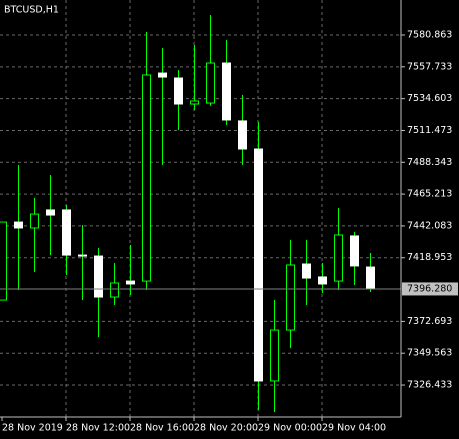  I want to click on y-tick-label: 7580.863, so click(429, 34).